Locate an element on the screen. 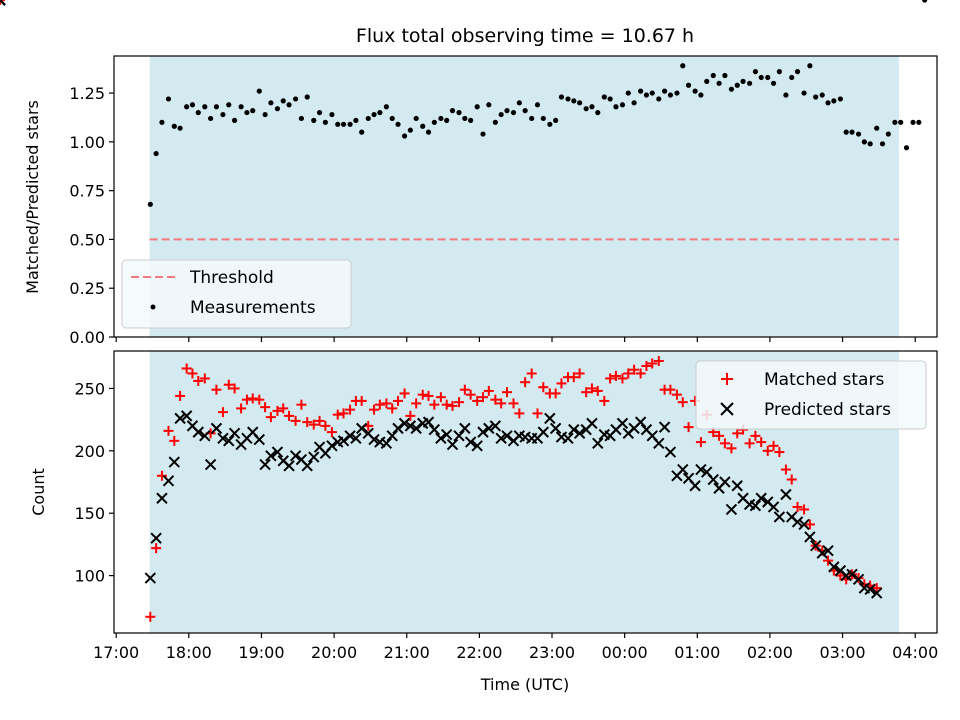 This screenshot has height=720, width=960. legend-measurement-swatch is located at coordinates (153, 307).